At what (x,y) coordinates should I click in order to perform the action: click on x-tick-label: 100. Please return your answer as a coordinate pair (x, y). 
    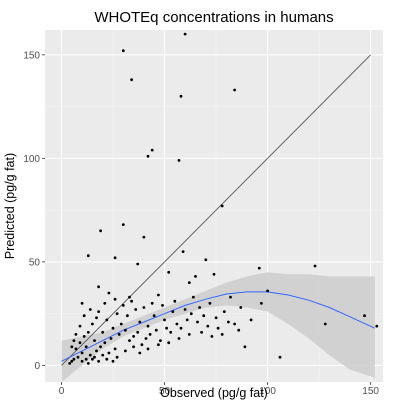
    Looking at the image, I should click on (267, 391).